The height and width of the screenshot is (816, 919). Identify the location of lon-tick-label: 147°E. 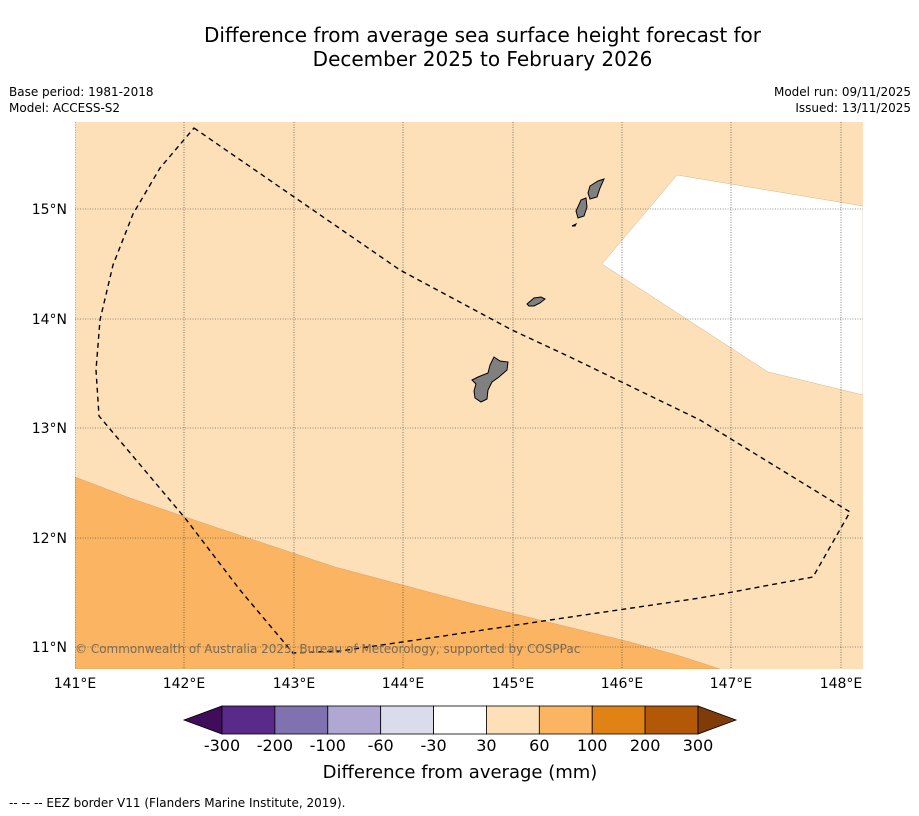
(731, 684).